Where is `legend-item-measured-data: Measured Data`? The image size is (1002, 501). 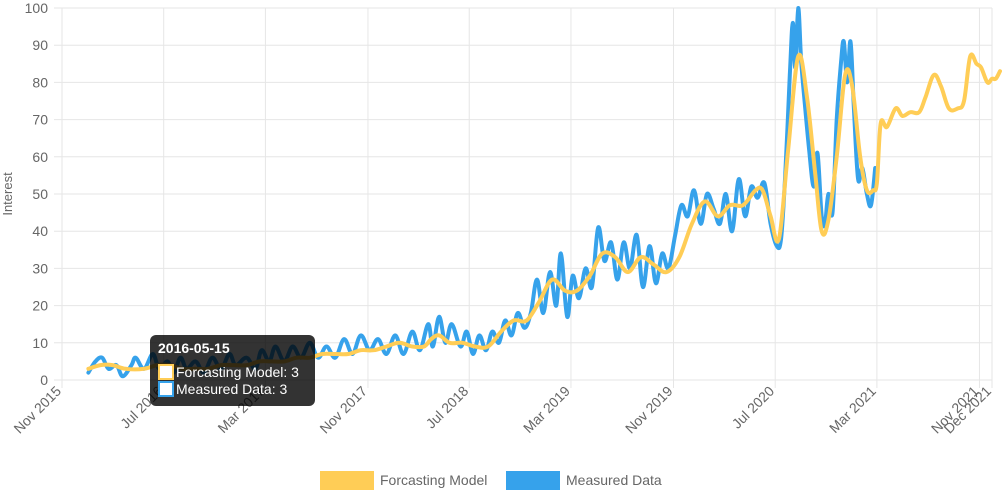
legend-item-measured-data: Measured Data is located at coordinates (584, 480).